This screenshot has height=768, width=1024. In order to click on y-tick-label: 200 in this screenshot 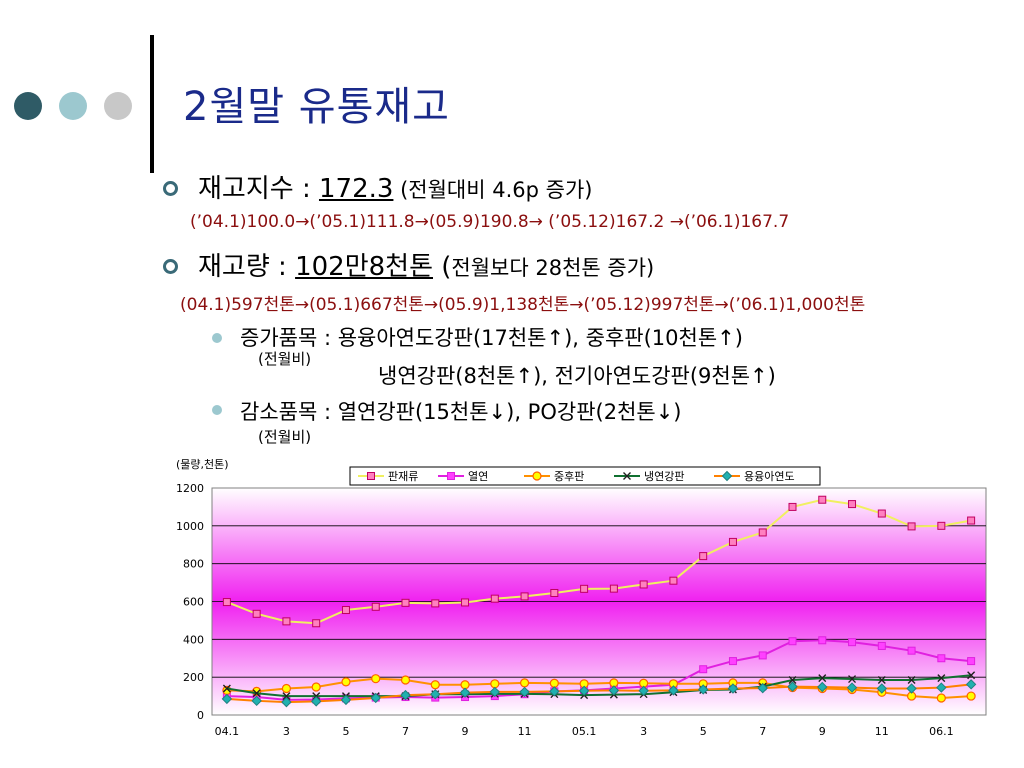, I will do `click(193, 677)`.